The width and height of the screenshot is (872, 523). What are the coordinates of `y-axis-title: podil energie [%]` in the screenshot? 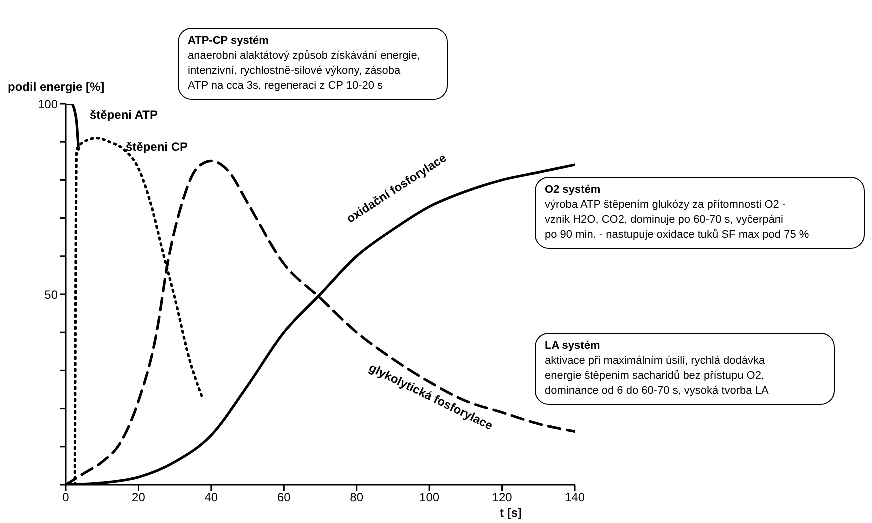 It's located at (56, 87).